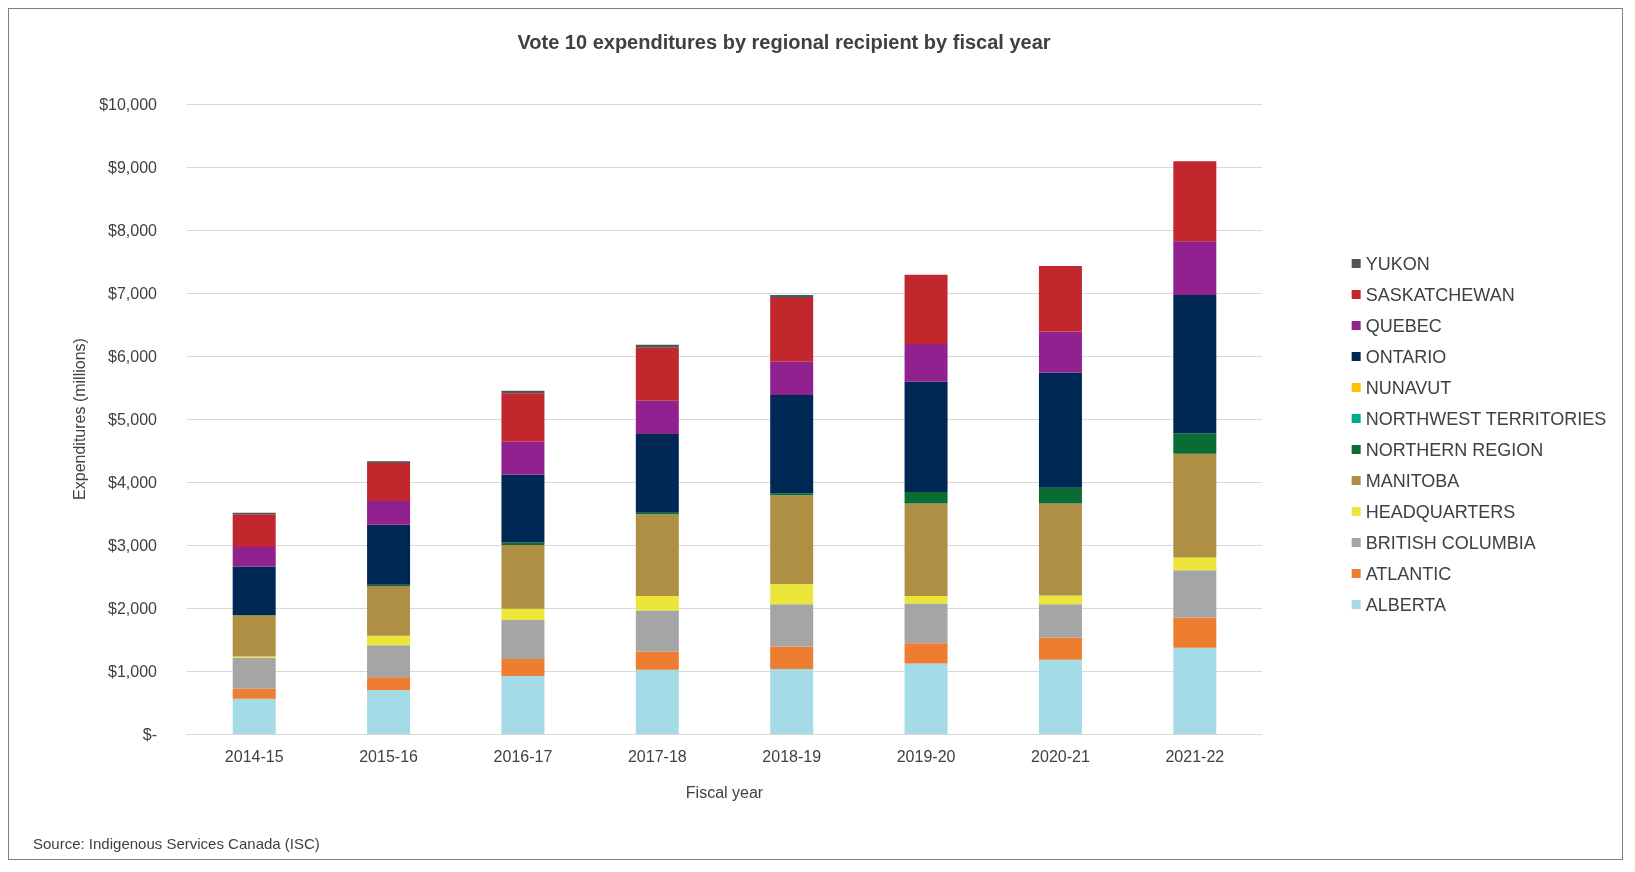 Image resolution: width=1635 pixels, height=872 pixels. What do you see at coordinates (724, 792) in the screenshot?
I see `x-axis-title: Fiscal year` at bounding box center [724, 792].